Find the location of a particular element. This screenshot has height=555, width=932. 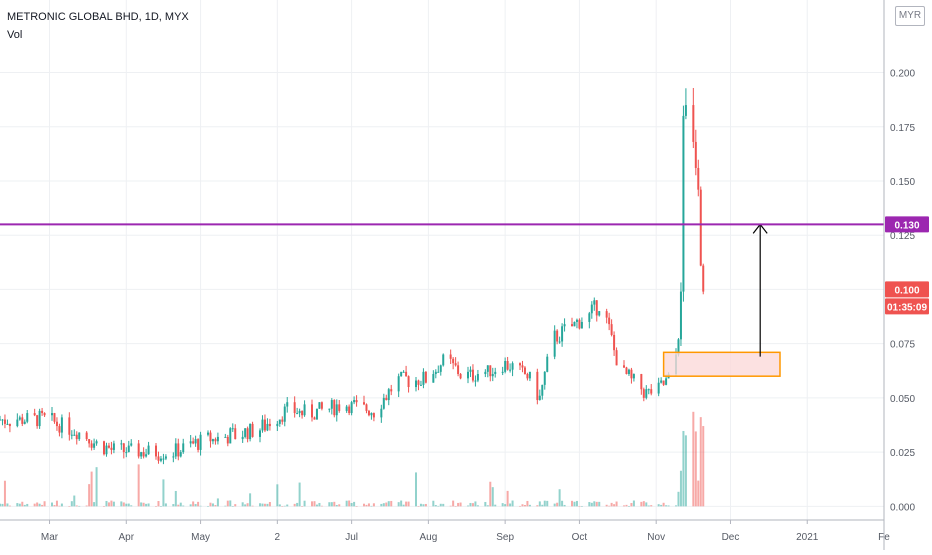

x-tick-label: Mar is located at coordinates (50, 537).